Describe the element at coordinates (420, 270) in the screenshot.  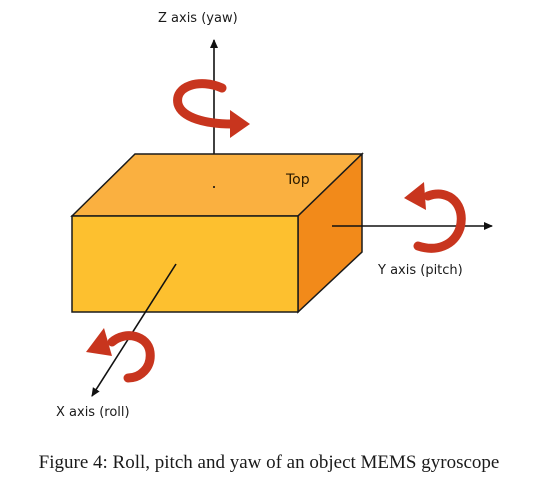
I see `y-axis-label: Y axis (pitch)` at that location.